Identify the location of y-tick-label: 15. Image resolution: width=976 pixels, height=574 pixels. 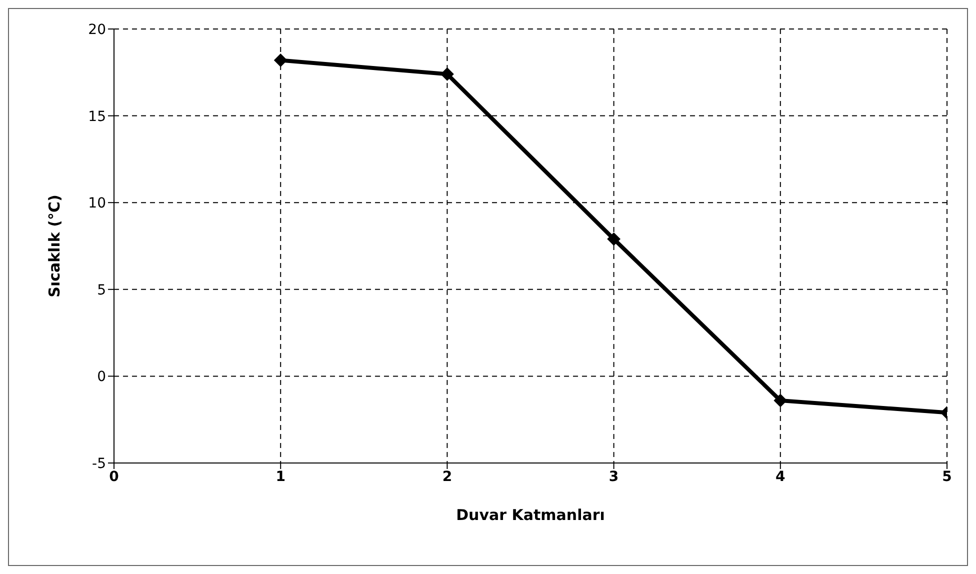
(97, 116).